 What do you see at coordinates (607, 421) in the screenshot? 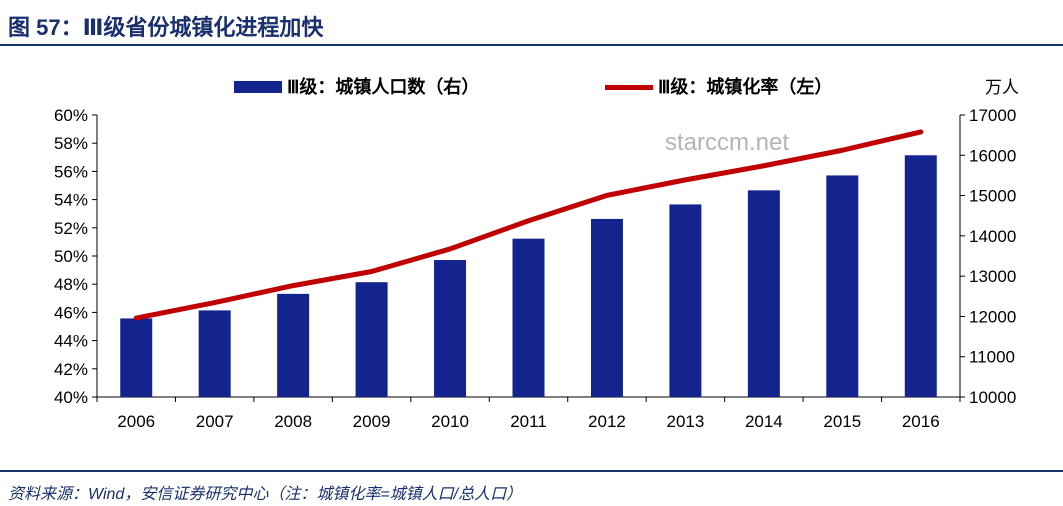
I see `x-tick-label: 2012` at bounding box center [607, 421].